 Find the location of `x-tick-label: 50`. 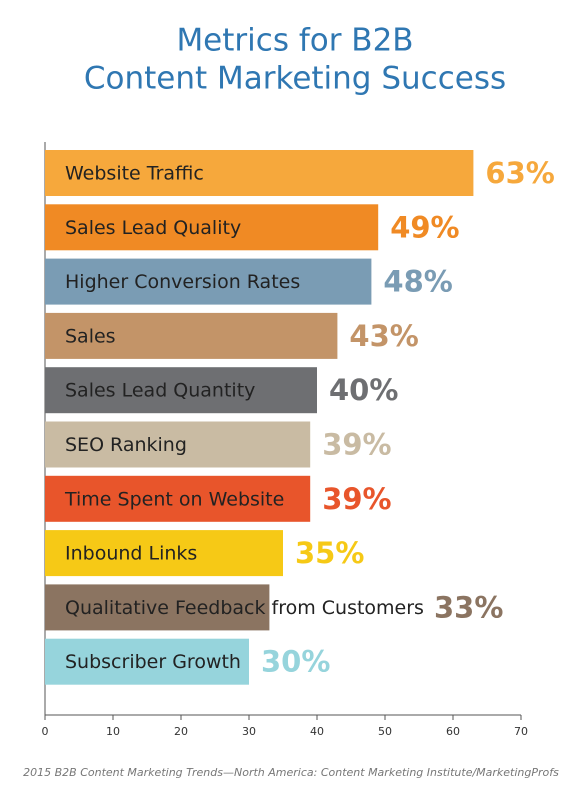

x-tick-label: 50 is located at coordinates (385, 731).